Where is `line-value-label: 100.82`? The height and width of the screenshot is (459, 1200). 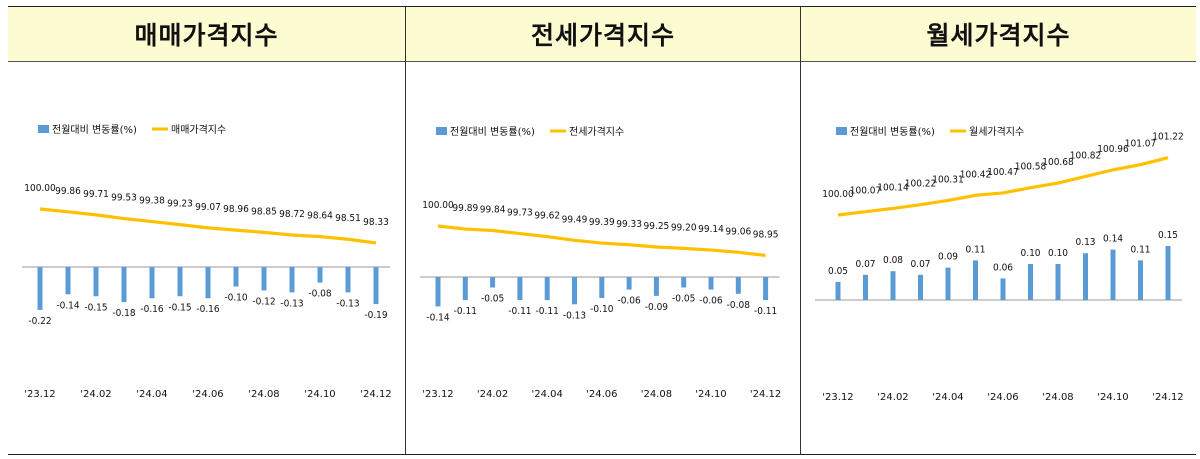
line-value-label: 100.82 is located at coordinates (1085, 155).